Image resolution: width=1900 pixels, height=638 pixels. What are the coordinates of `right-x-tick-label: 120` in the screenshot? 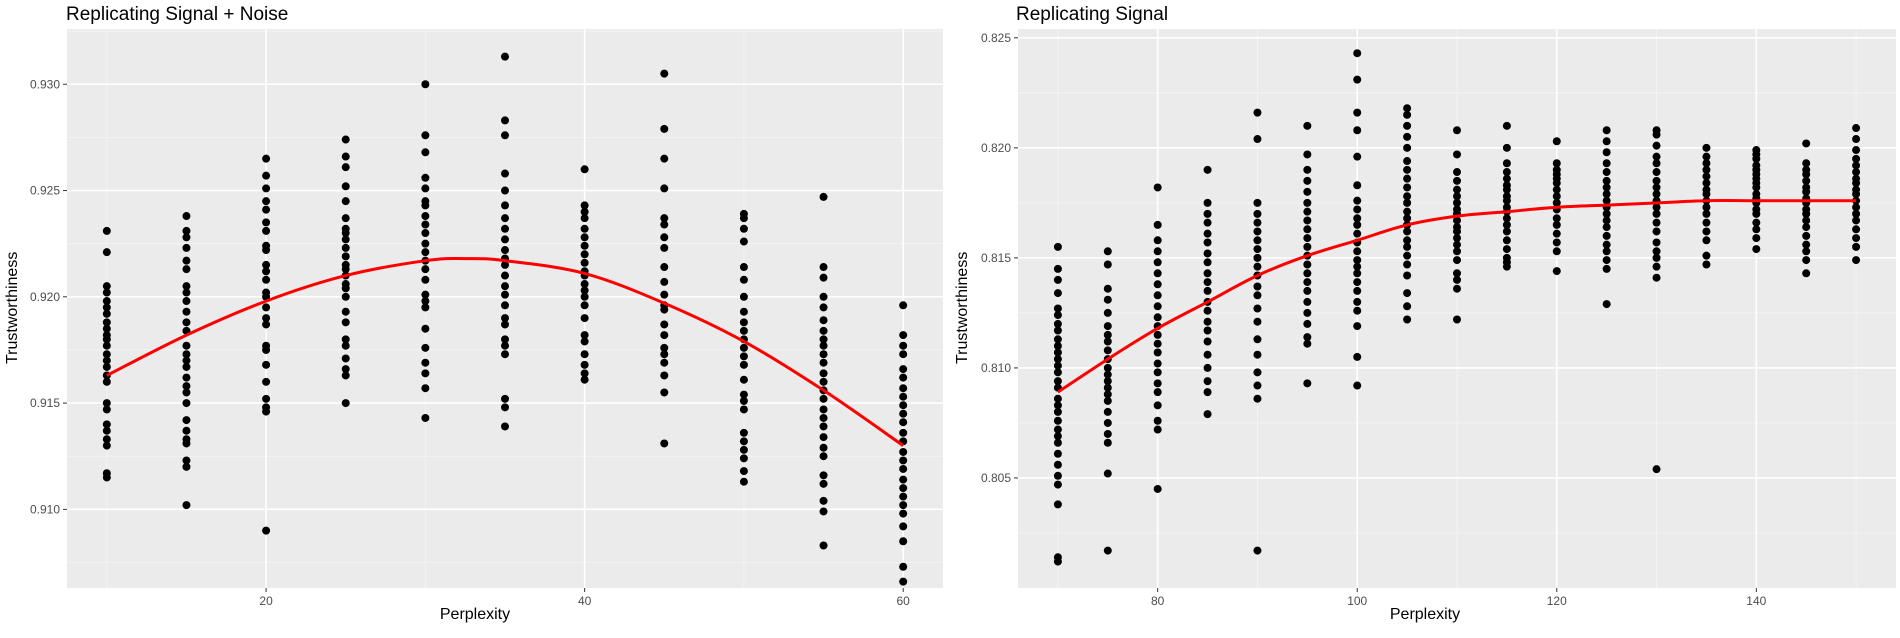 It's located at (1557, 601).